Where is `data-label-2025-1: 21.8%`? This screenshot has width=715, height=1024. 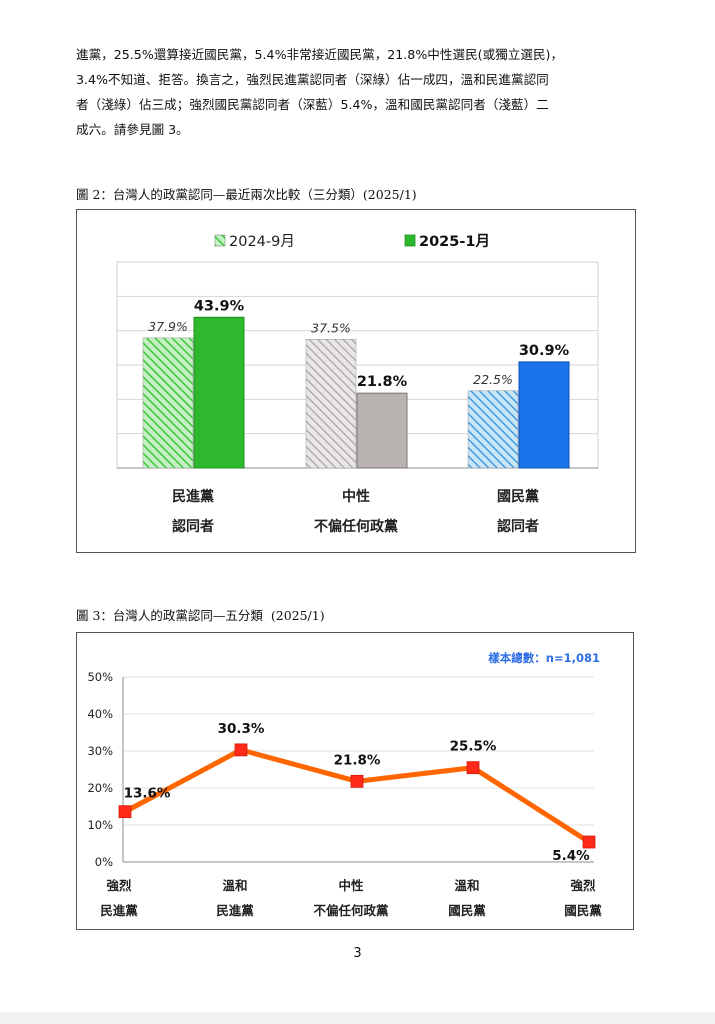 data-label-2025-1: 21.8% is located at coordinates (382, 382).